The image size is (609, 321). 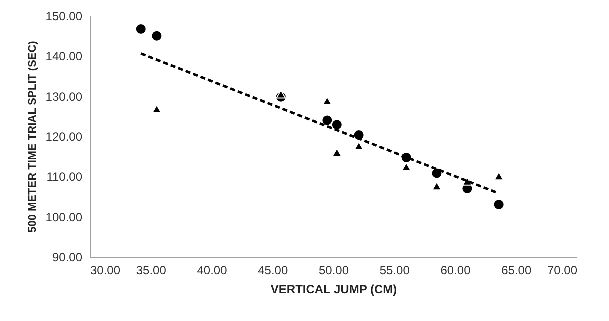 What do you see at coordinates (334, 289) in the screenshot?
I see `x-axis-title: VERTICAL JUMP (CM)` at bounding box center [334, 289].